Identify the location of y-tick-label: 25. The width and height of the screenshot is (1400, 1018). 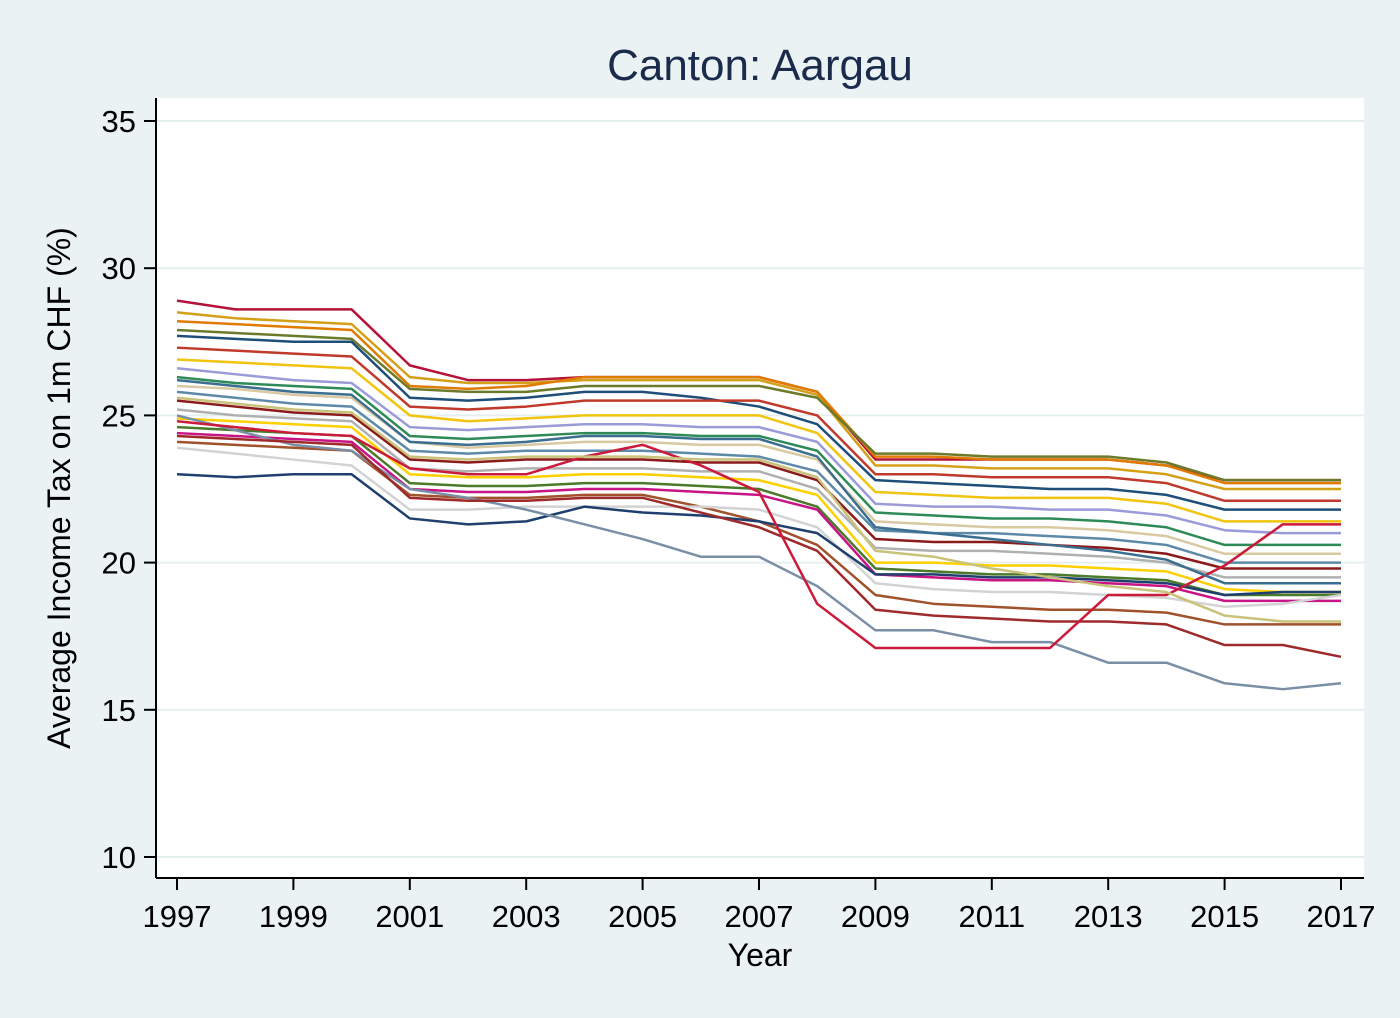
(119, 415).